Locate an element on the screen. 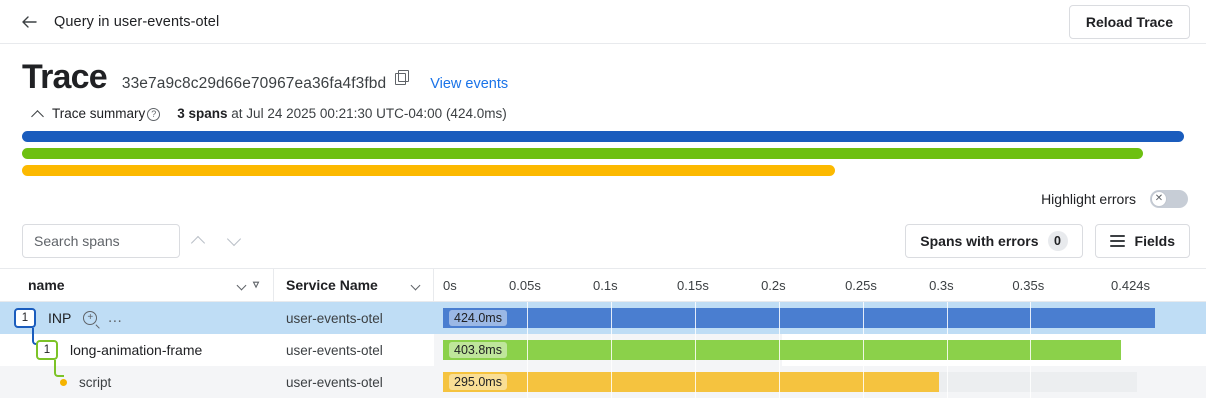 This screenshot has width=1206, height=419. axis-tick-1: 0.05s is located at coordinates (525, 285).